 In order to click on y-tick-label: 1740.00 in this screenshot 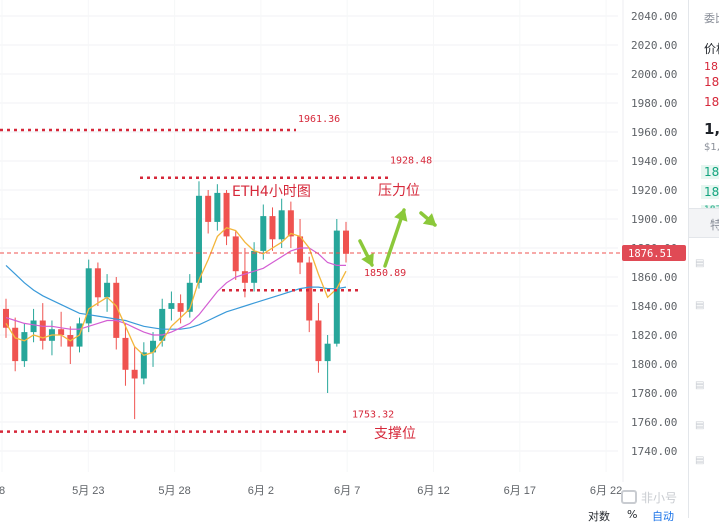, I will do `click(654, 451)`.